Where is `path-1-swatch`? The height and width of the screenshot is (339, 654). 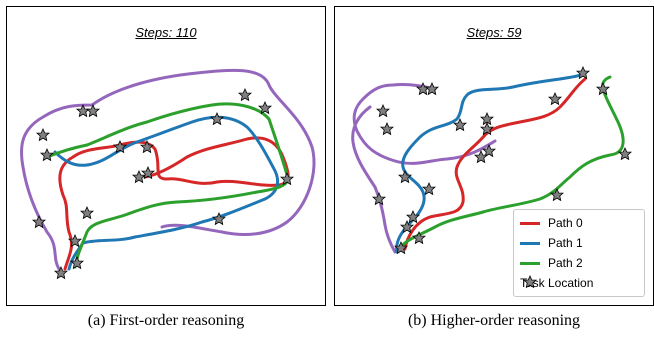 path-1-swatch is located at coordinates (530, 243).